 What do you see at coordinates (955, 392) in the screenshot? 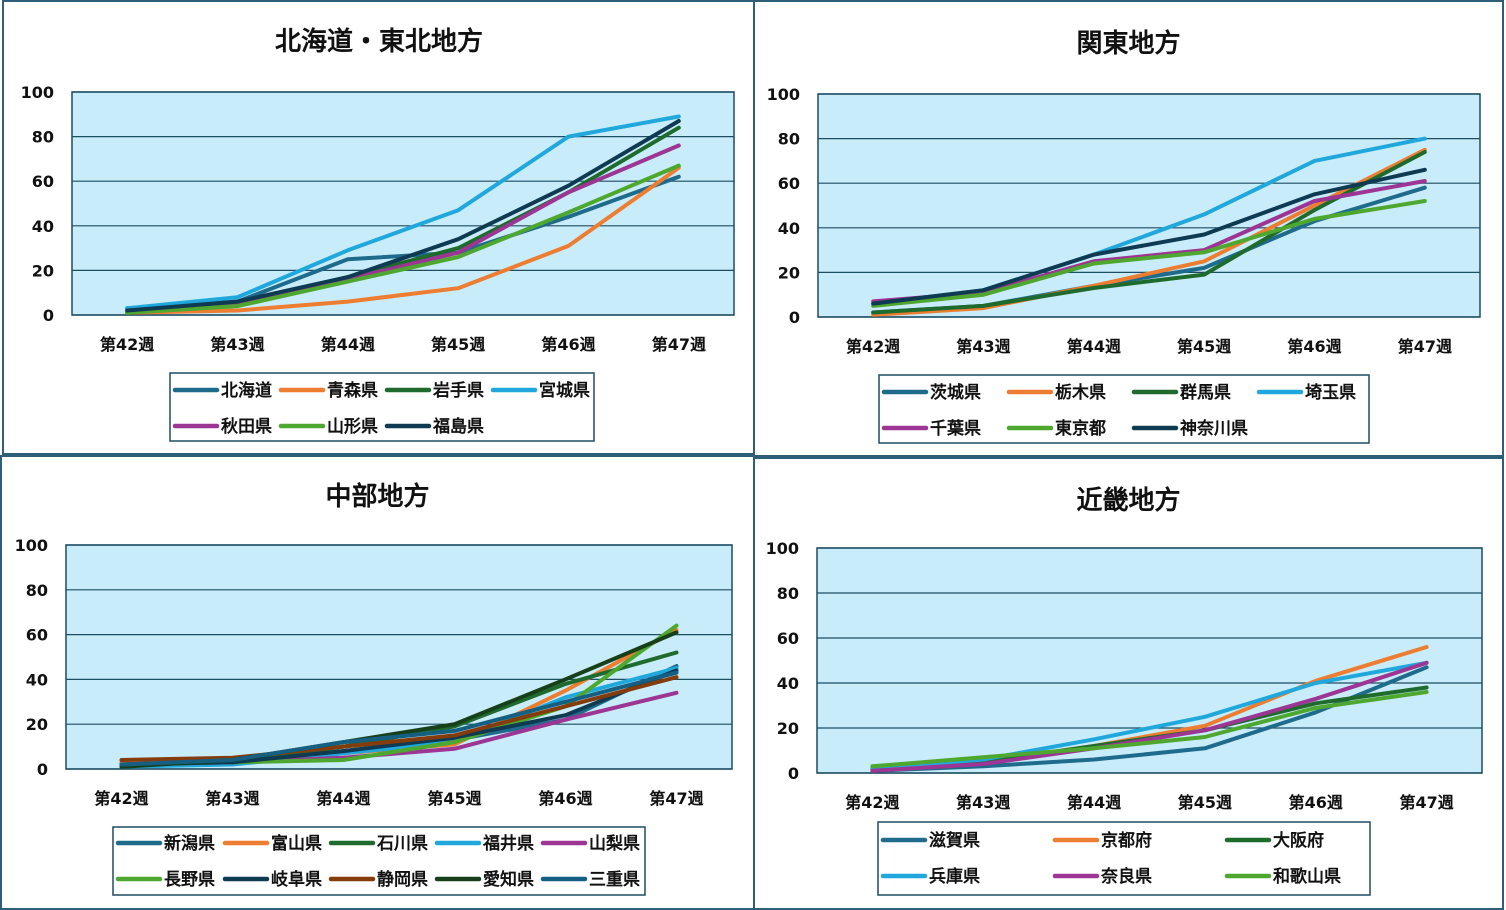
I see `legend-label: 茨城県` at bounding box center [955, 392].